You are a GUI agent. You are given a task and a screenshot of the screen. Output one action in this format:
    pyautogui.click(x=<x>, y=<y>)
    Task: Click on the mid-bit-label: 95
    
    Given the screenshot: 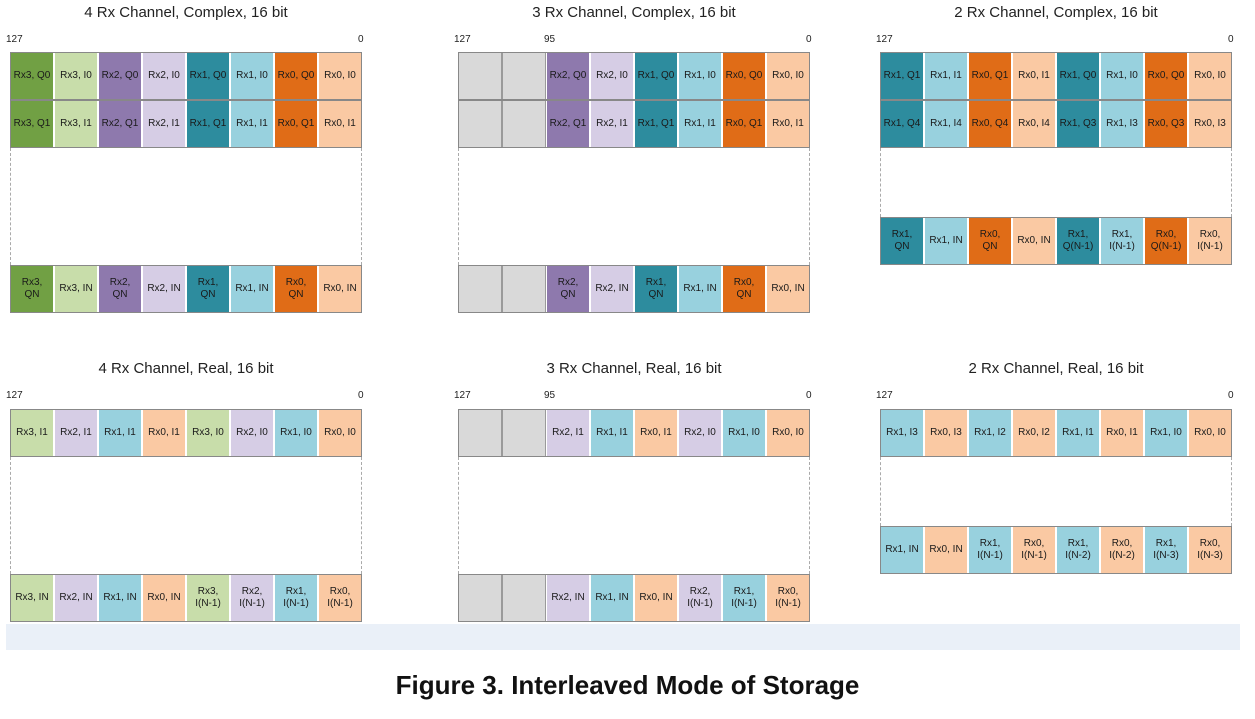 What is the action you would take?
    pyautogui.click(x=550, y=39)
    